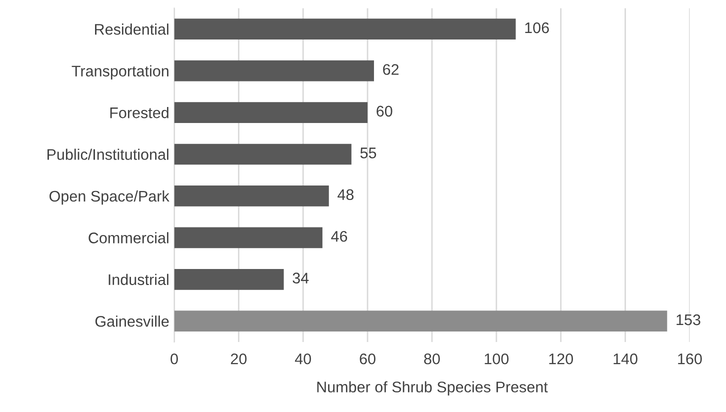 The width and height of the screenshot is (726, 412). I want to click on y-tick-label: Open Space/Park, so click(110, 197).